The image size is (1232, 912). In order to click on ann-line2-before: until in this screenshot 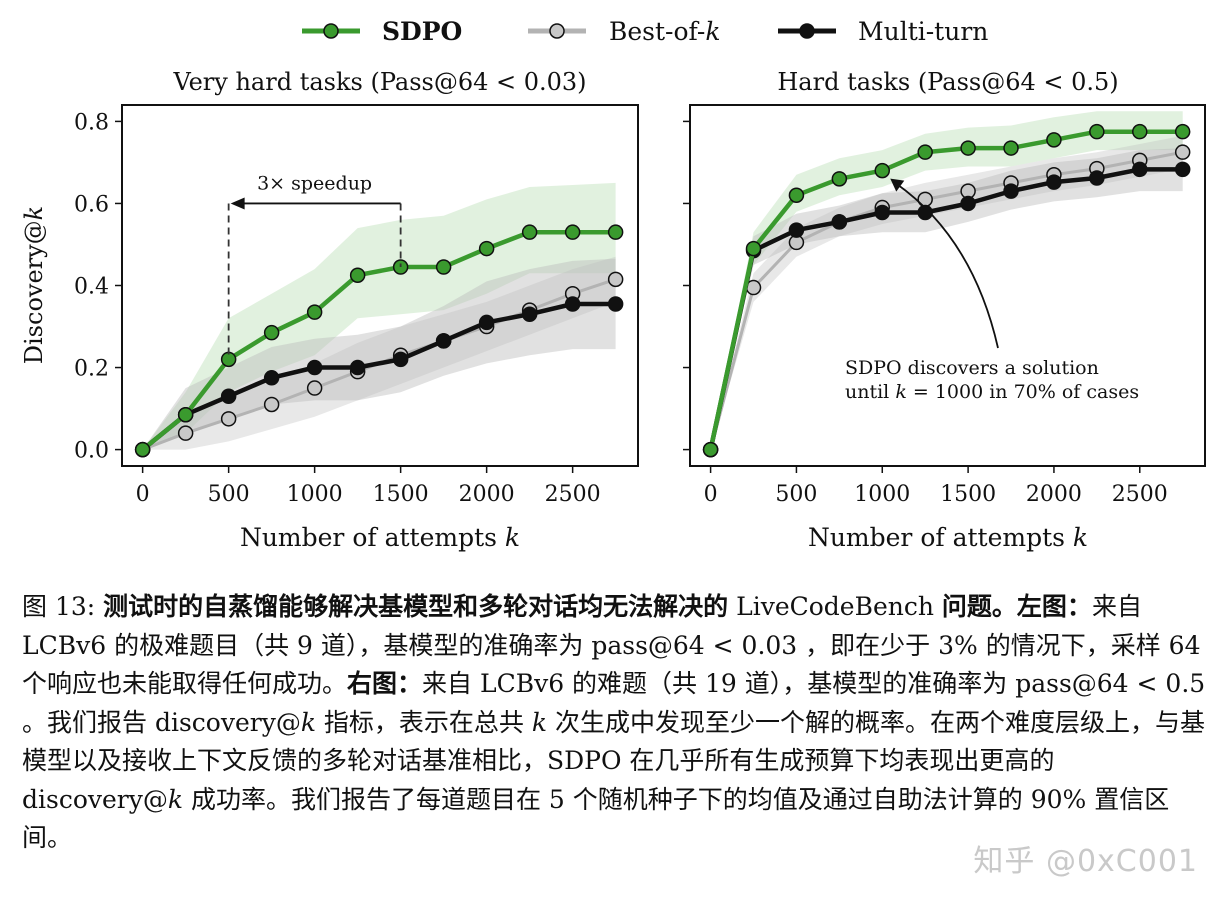, I will do `click(870, 392)`.